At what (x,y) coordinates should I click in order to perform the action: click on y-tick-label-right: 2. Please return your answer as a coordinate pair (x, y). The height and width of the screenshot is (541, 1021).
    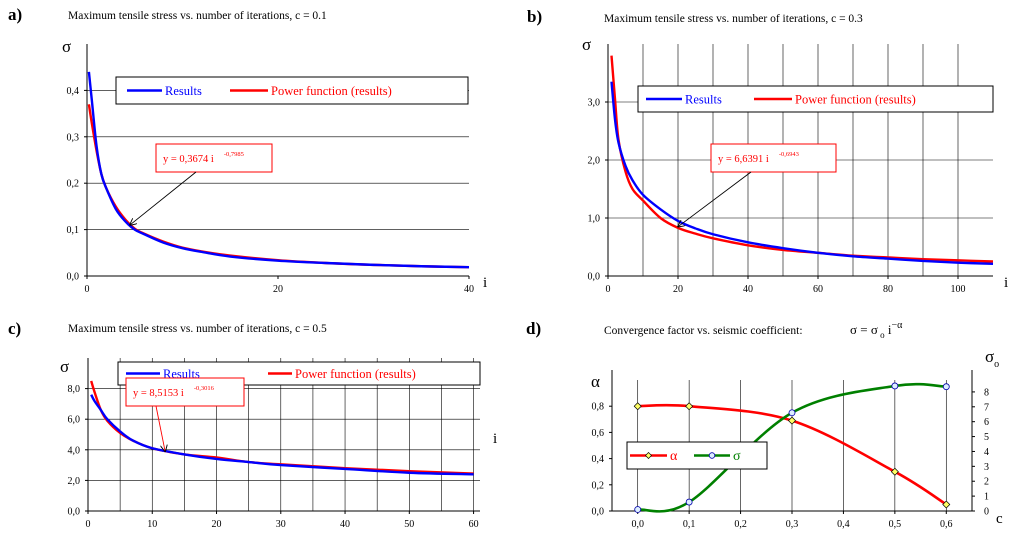
    Looking at the image, I should click on (986, 482).